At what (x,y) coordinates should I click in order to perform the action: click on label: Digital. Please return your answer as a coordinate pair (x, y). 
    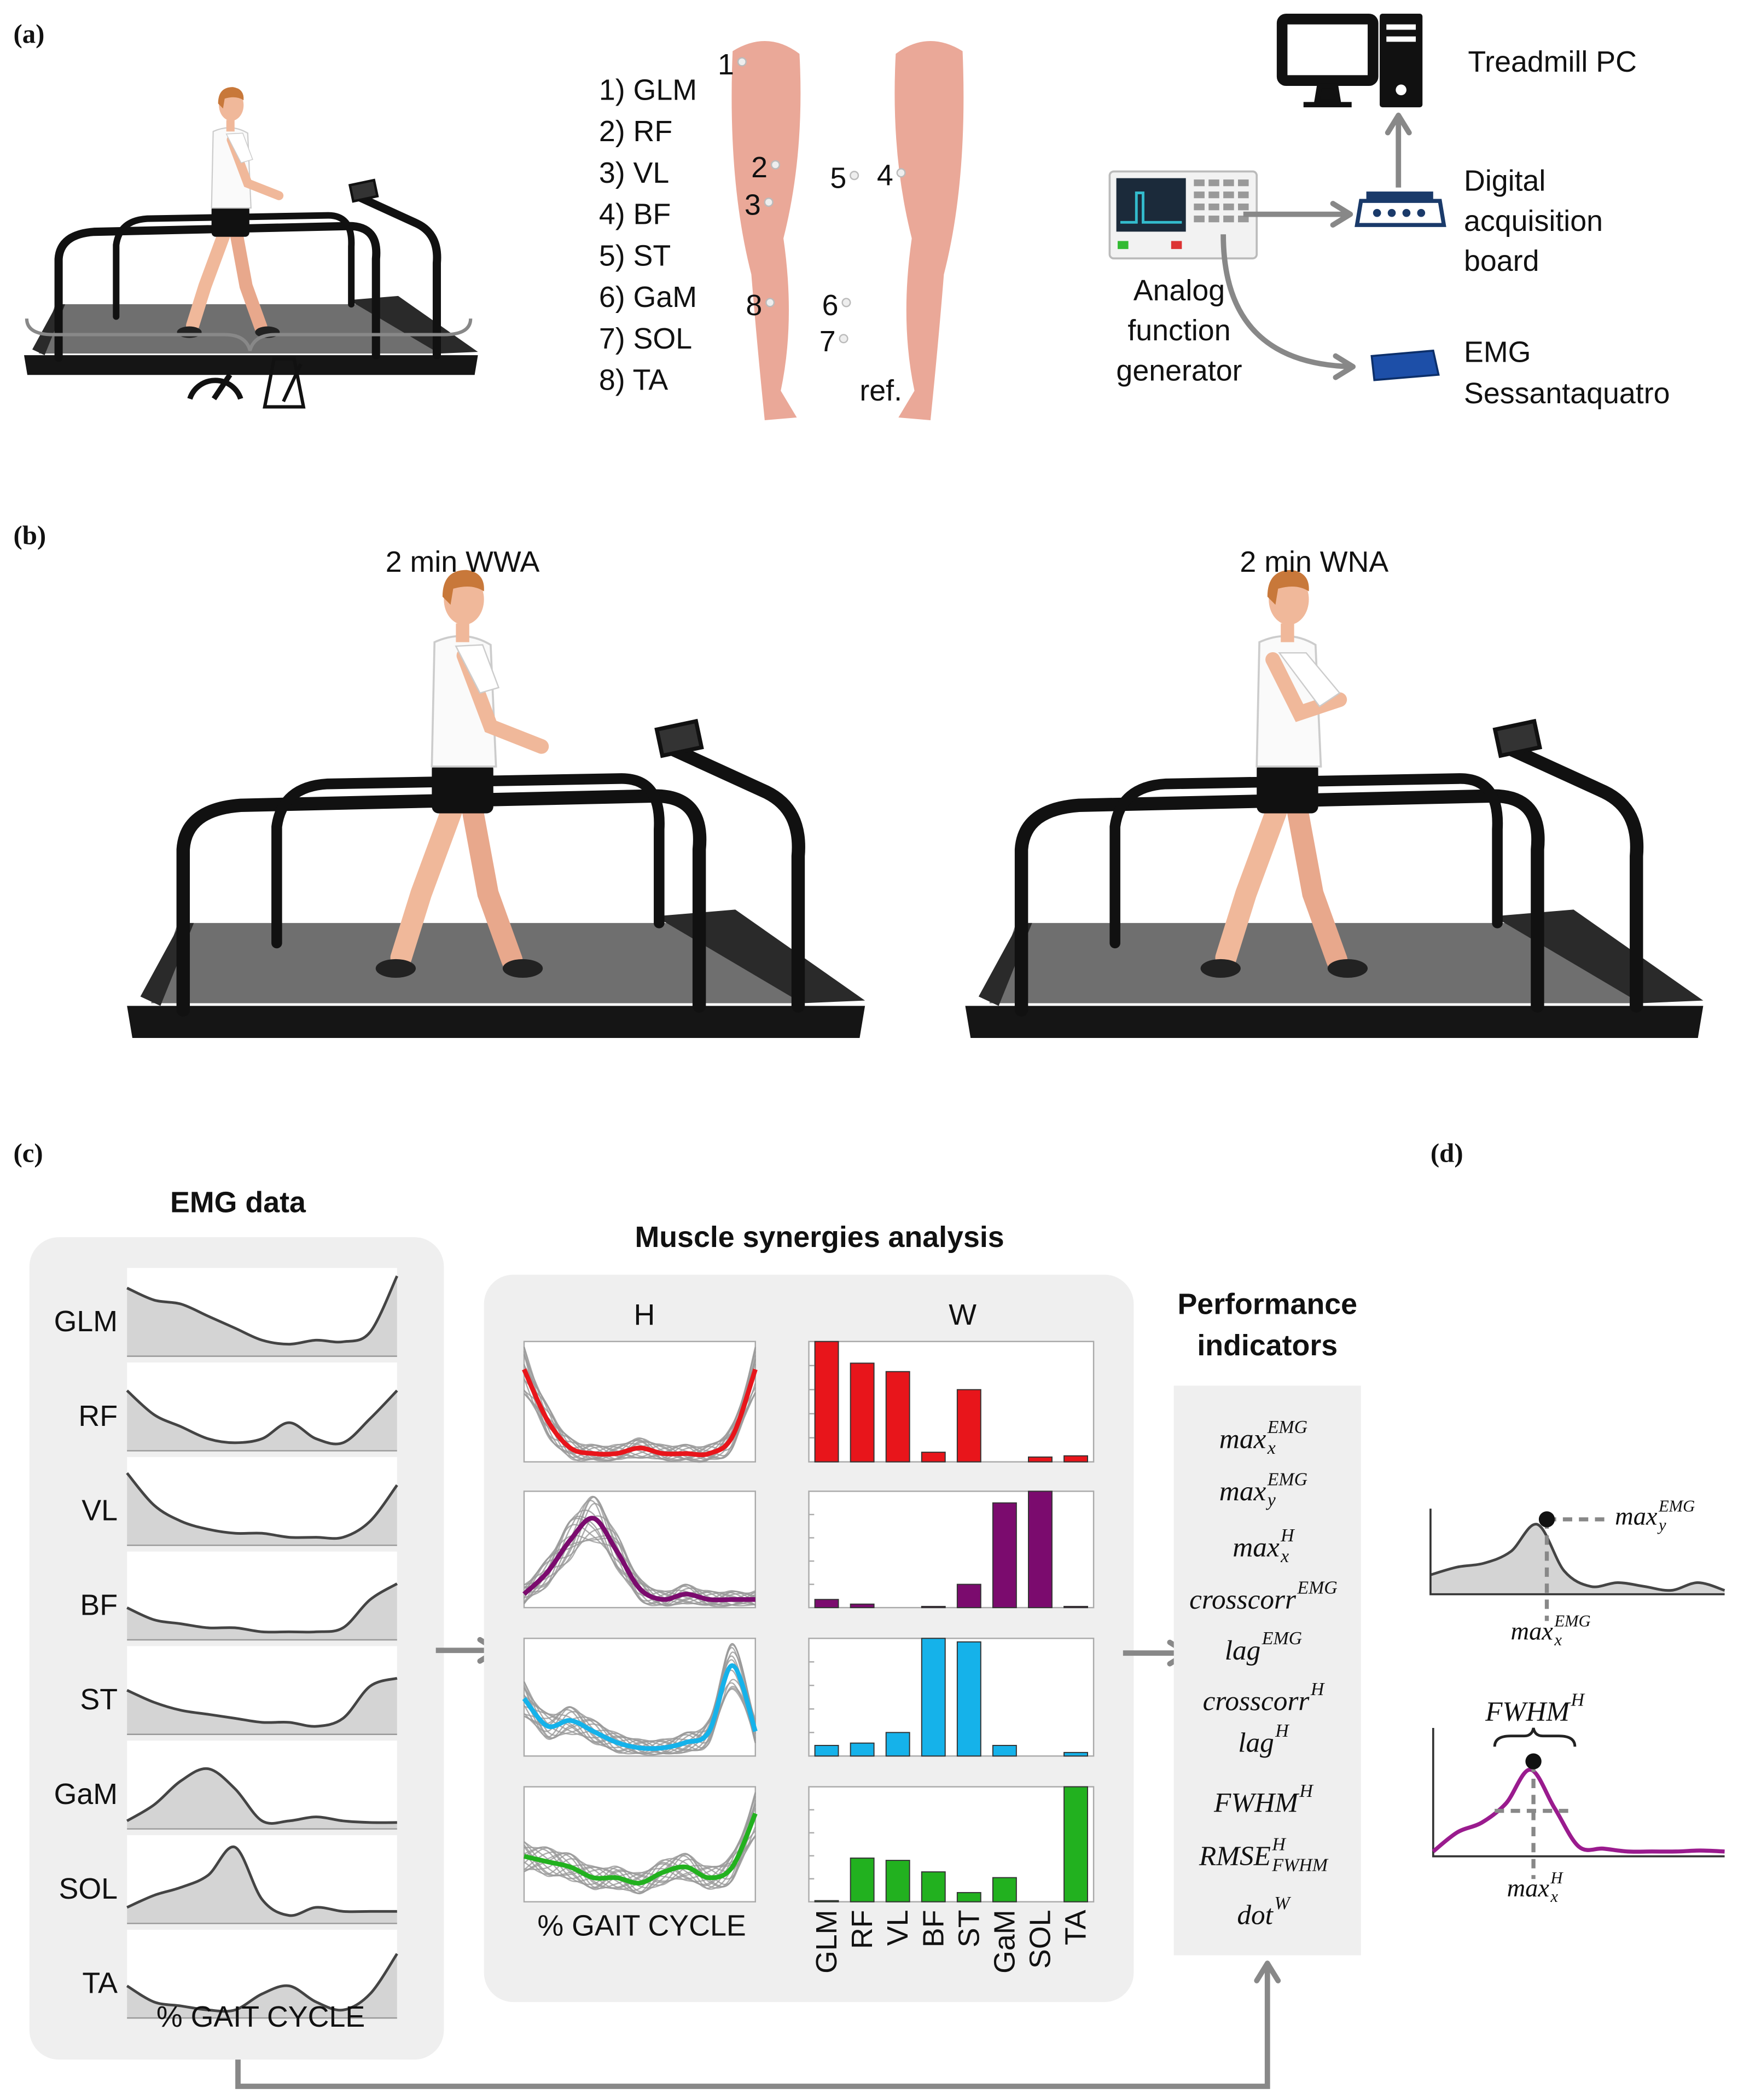
    Looking at the image, I should click on (1504, 181).